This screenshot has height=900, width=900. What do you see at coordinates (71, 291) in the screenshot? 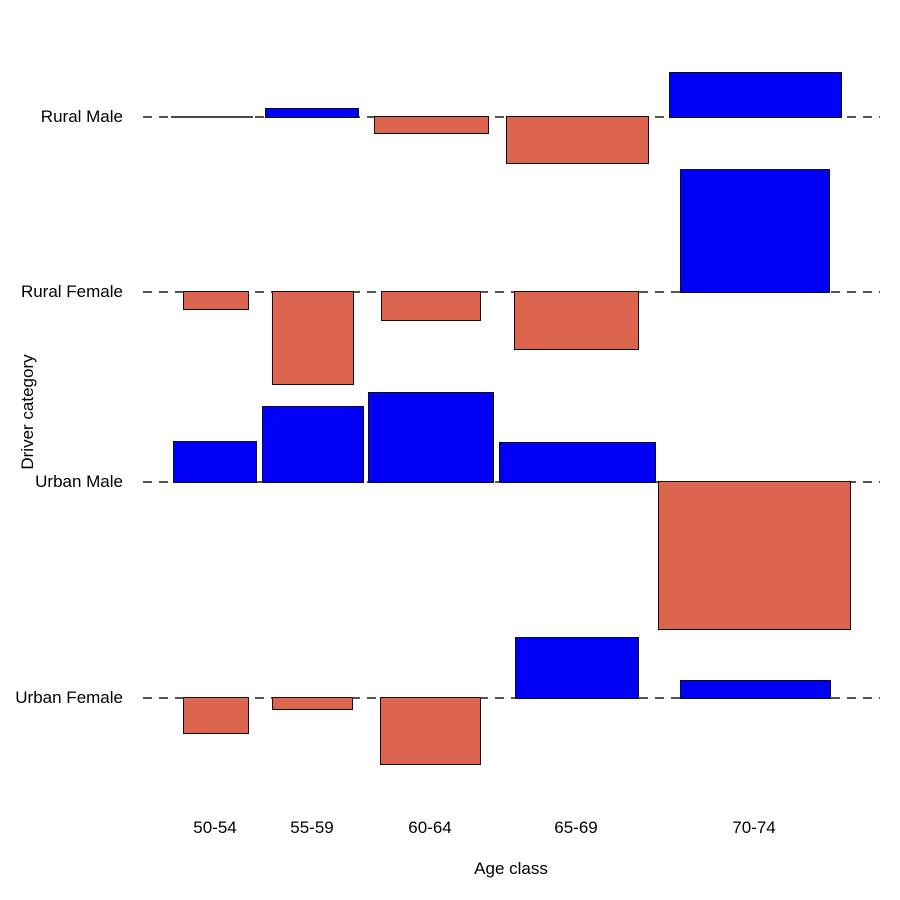
I see `y-category-label: Rural Female` at bounding box center [71, 291].